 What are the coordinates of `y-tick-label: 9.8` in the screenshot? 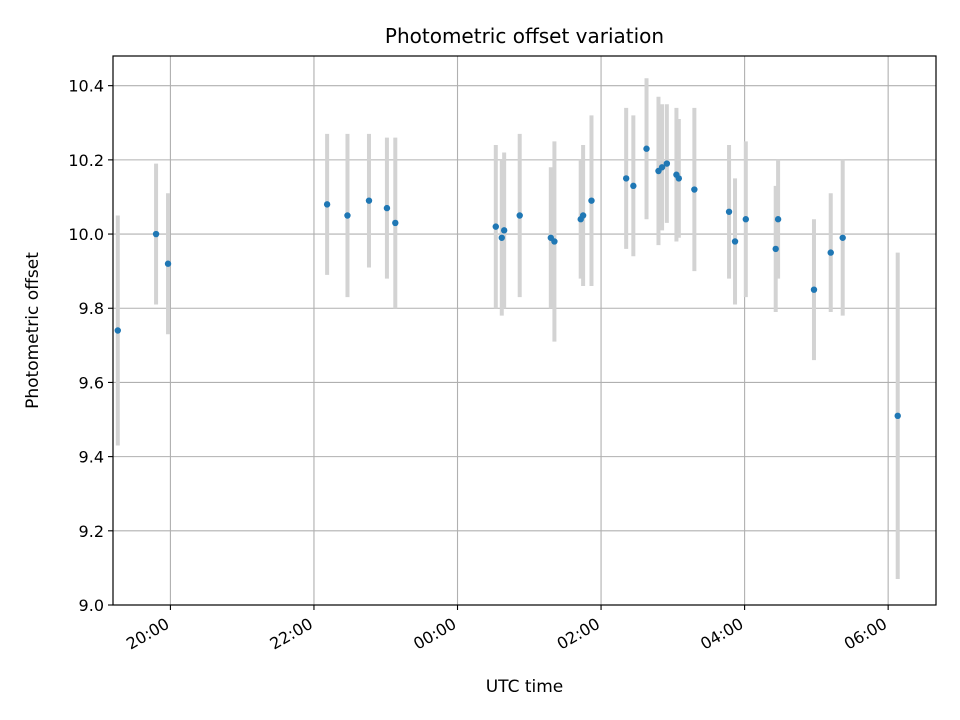 It's located at (91, 308).